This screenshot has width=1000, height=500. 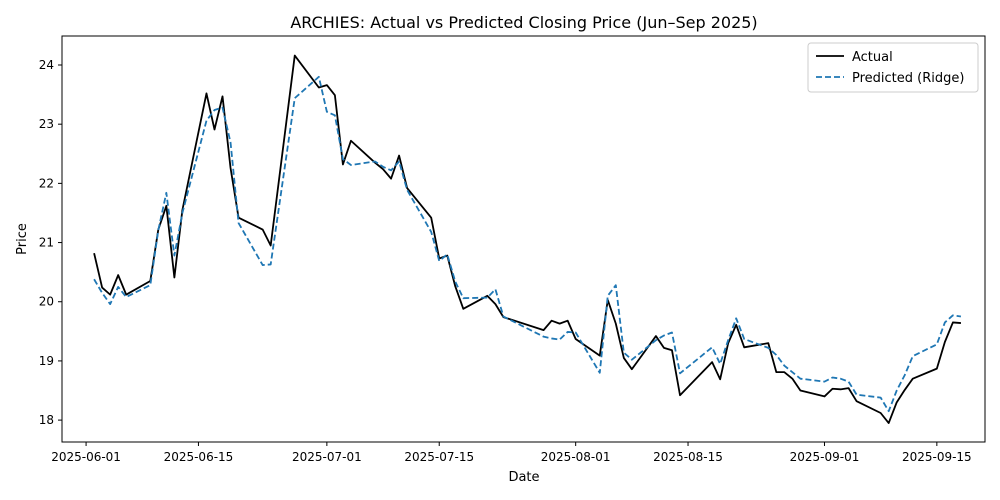 I want to click on x-tick-label: 2025-08-01, so click(x=576, y=457).